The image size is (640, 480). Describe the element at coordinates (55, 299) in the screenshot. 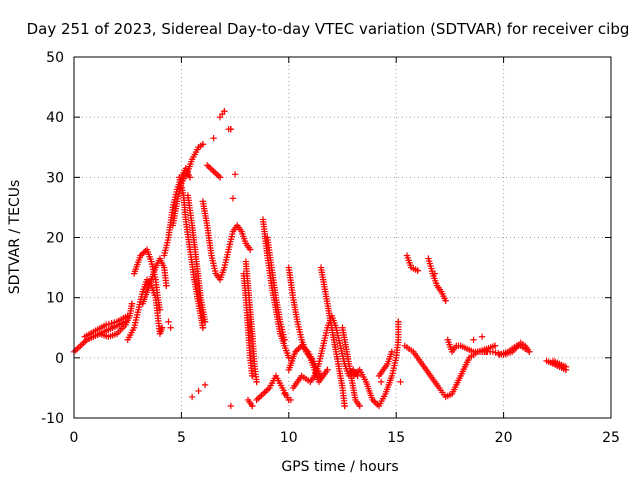

I see `y-tick-label: 10` at that location.